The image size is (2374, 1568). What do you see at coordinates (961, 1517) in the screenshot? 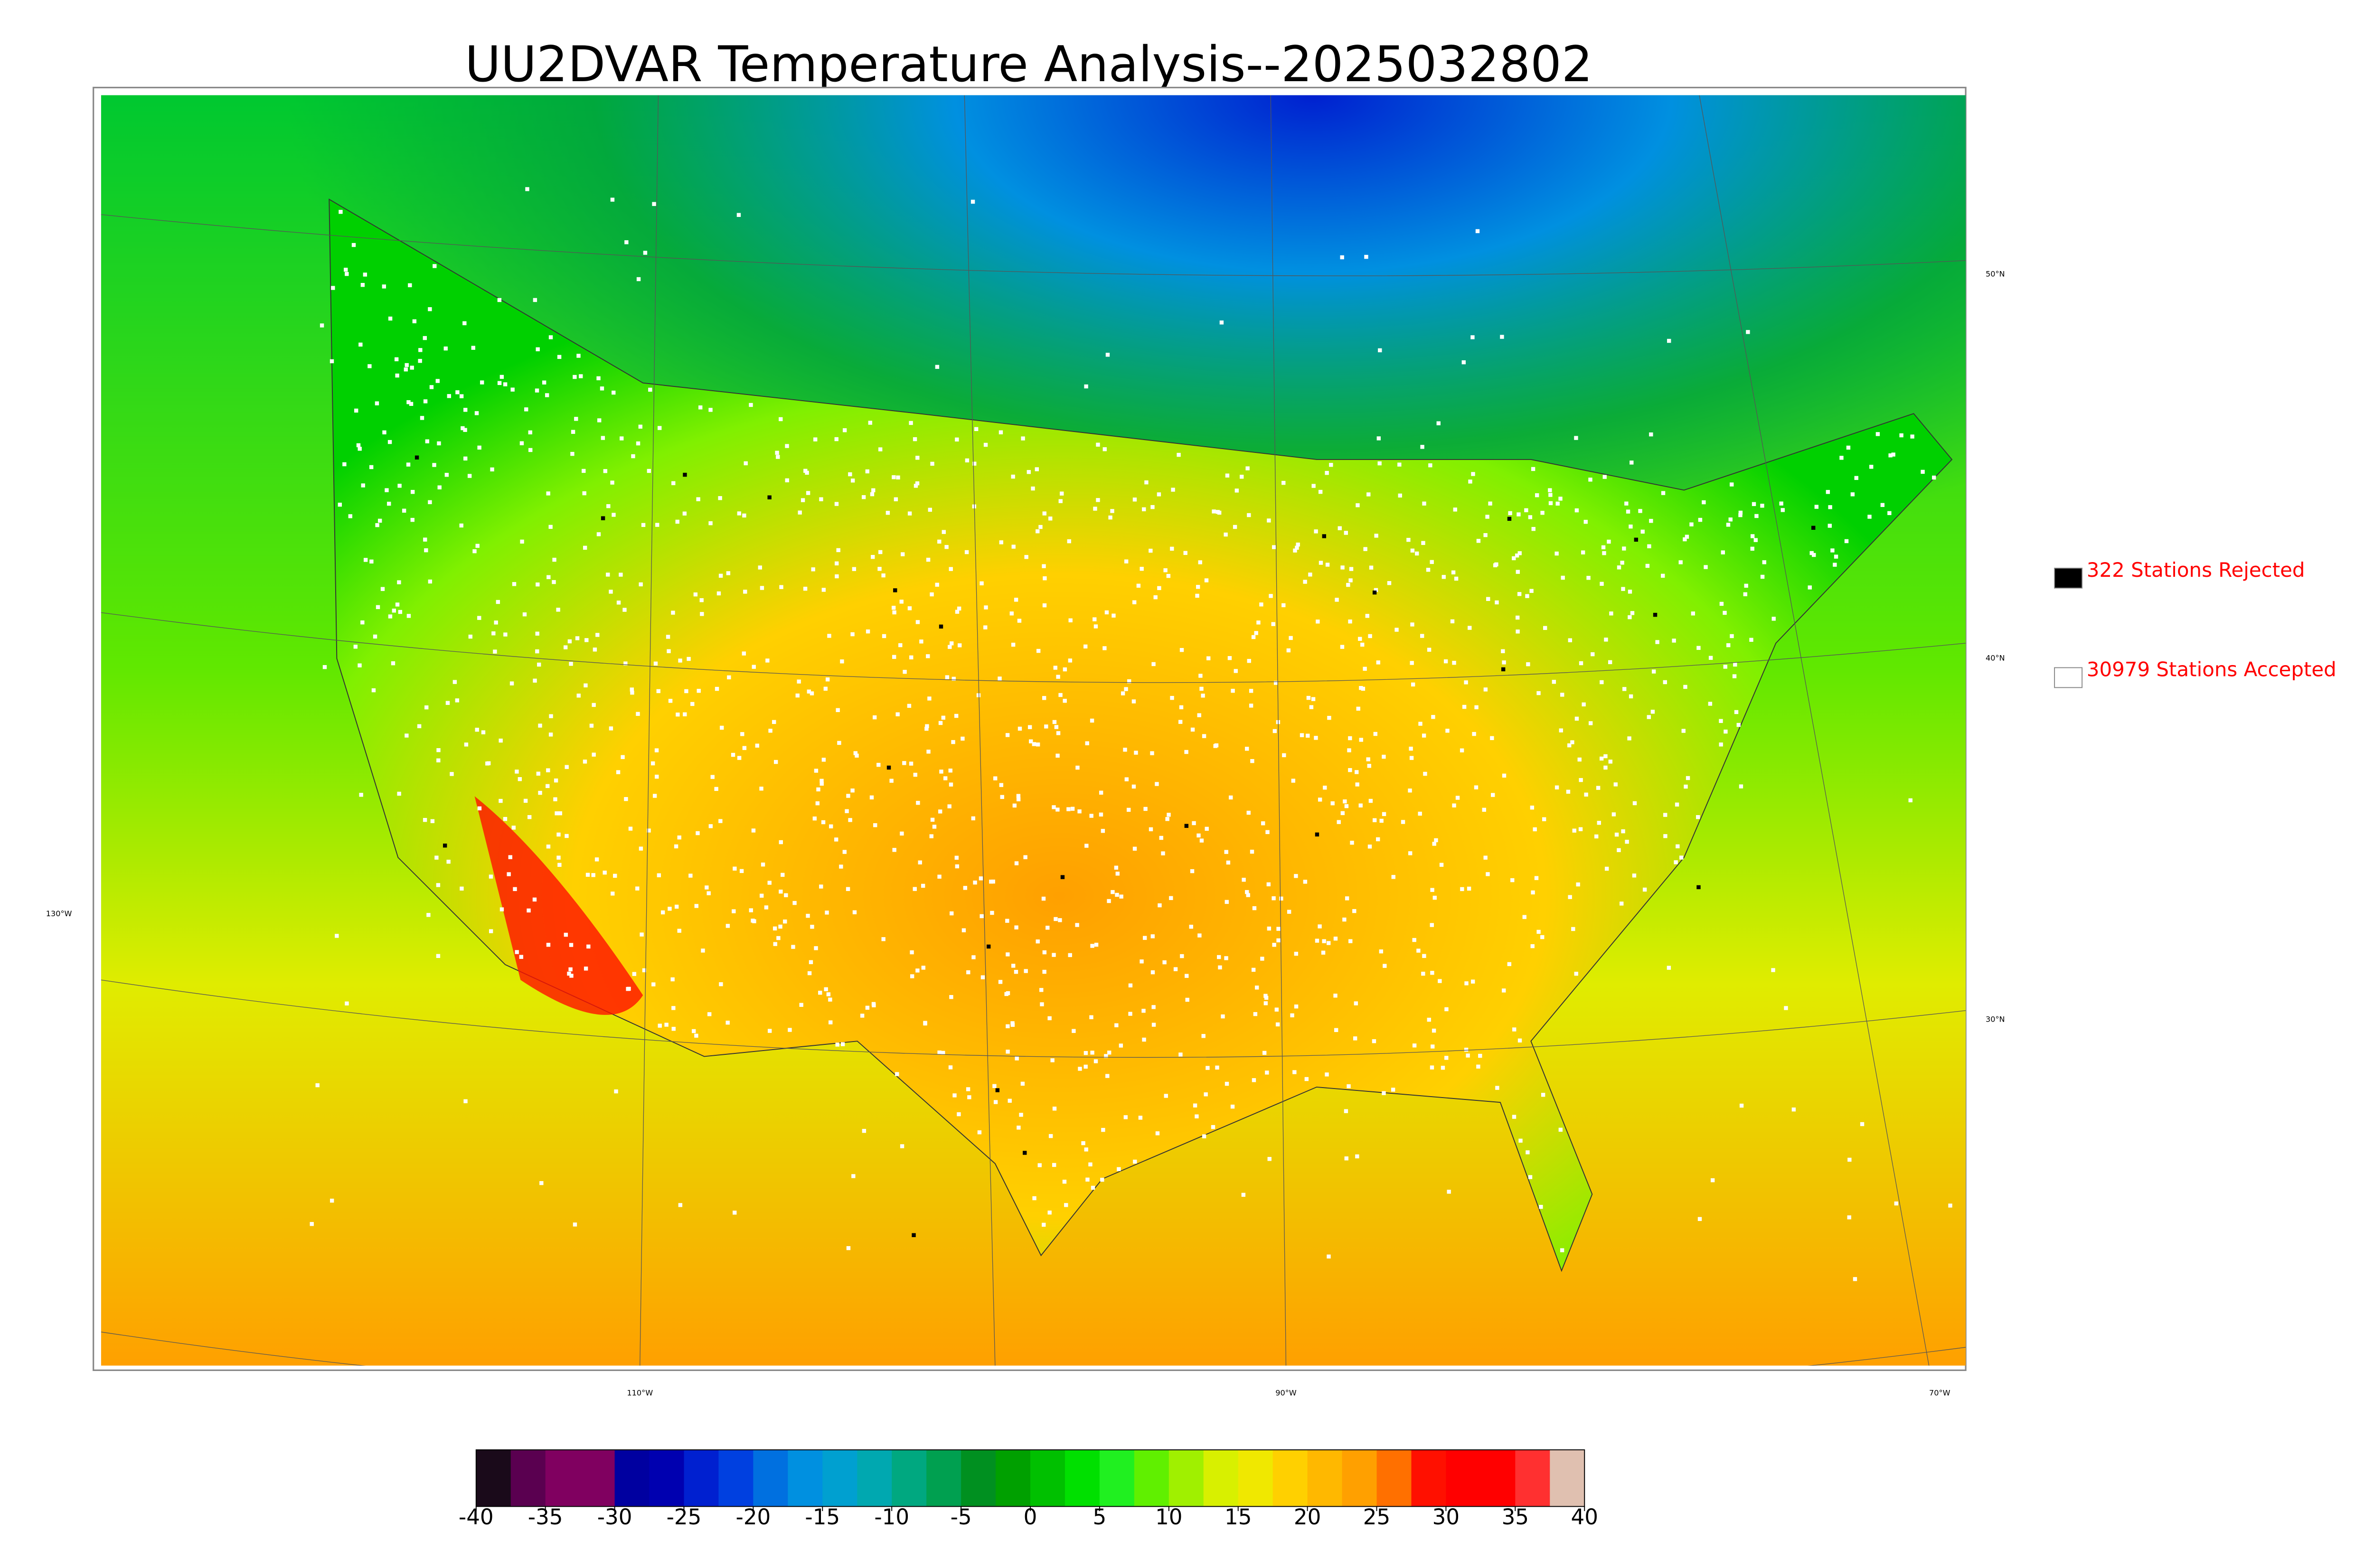
I see `colorbar-tick-label: -5` at bounding box center [961, 1517].